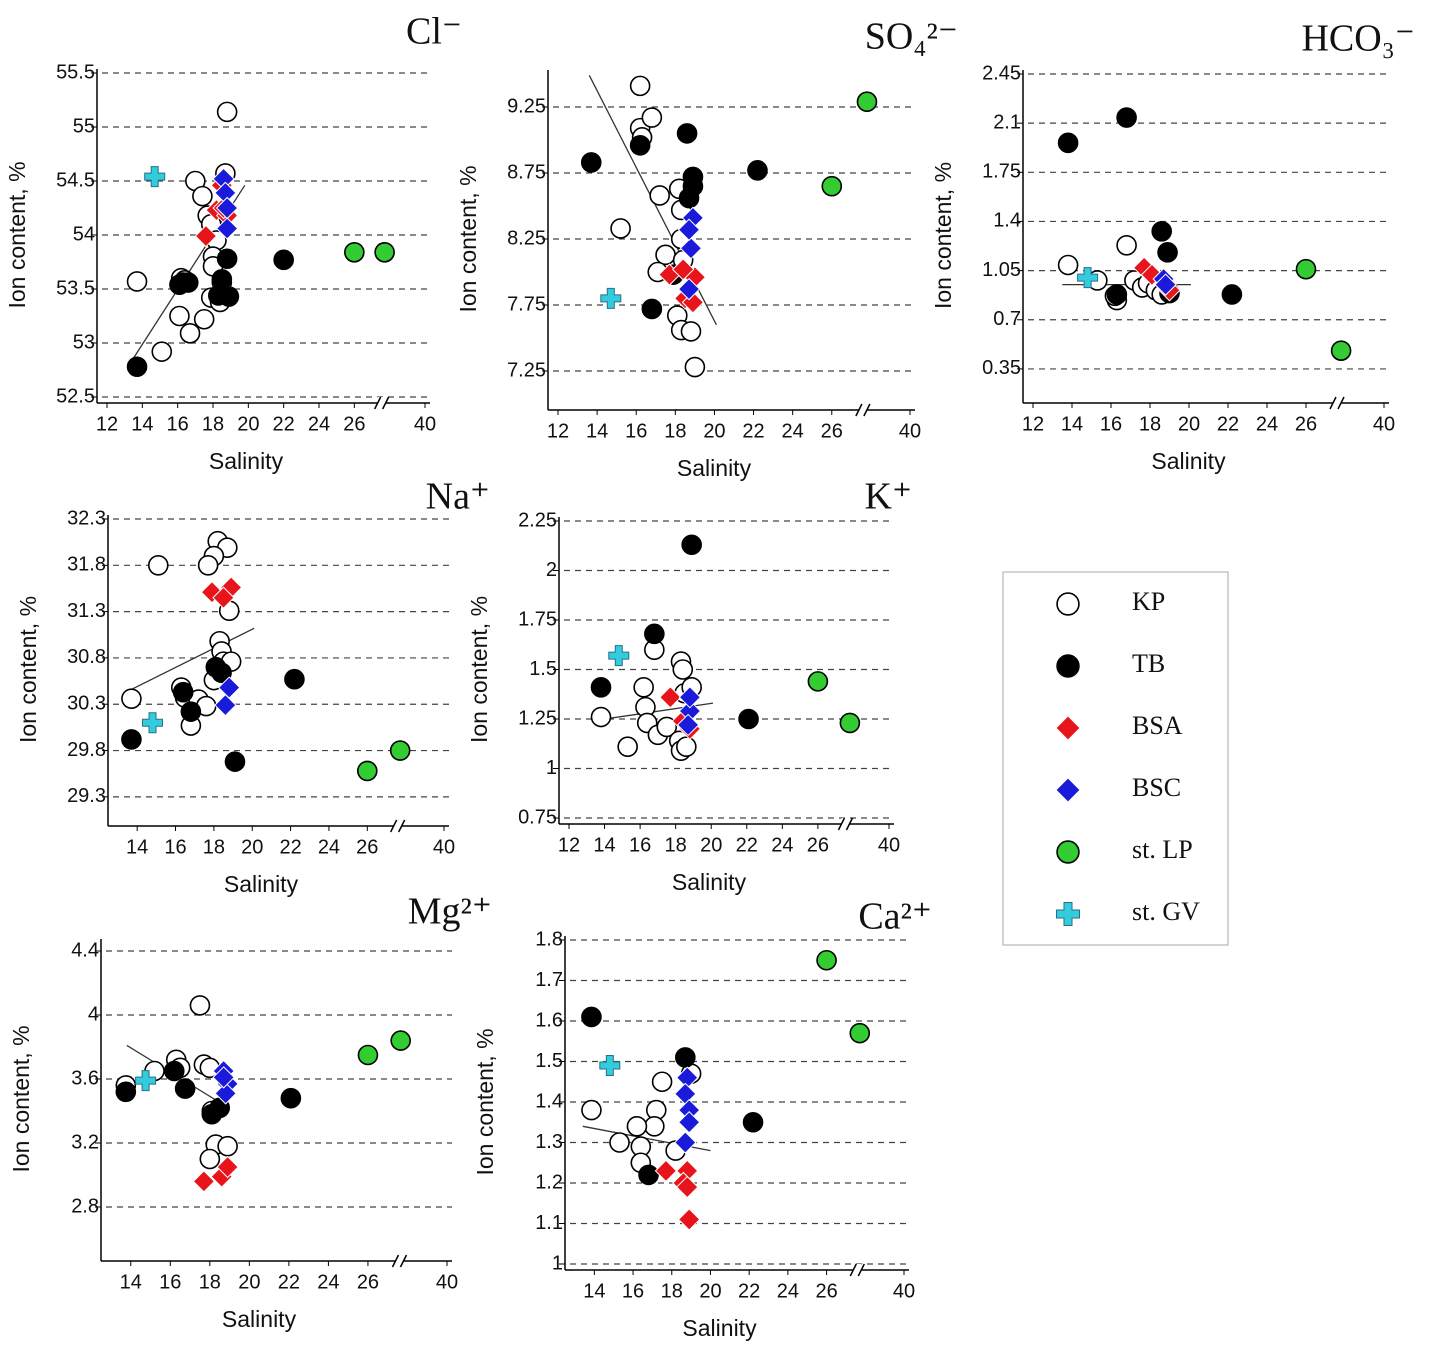 The width and height of the screenshot is (1438, 1372). I want to click on y-tick-label: 0.35, so click(1001, 368).